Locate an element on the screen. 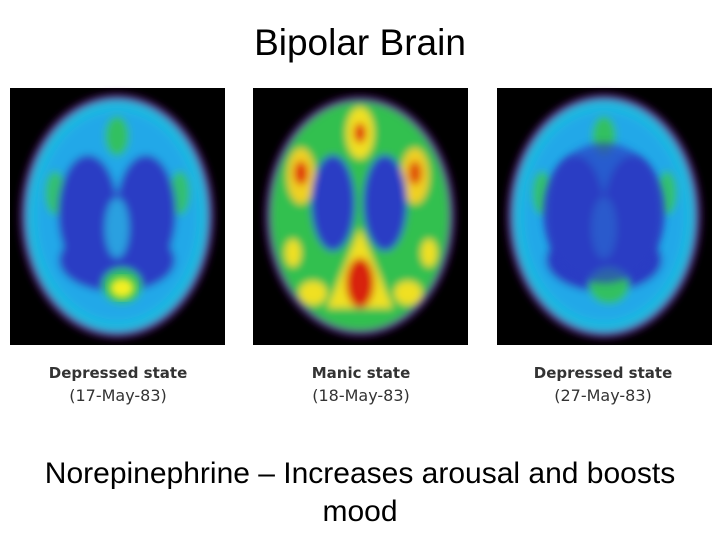 This screenshot has height=540, width=720. caption-3: Depressed state (27-May-83) is located at coordinates (603, 384).